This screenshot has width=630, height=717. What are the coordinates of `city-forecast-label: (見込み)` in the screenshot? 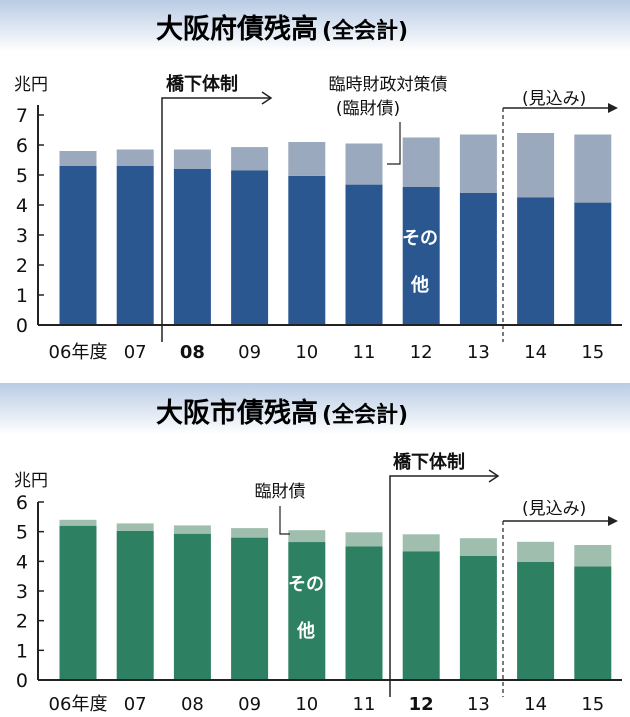 It's located at (554, 509).